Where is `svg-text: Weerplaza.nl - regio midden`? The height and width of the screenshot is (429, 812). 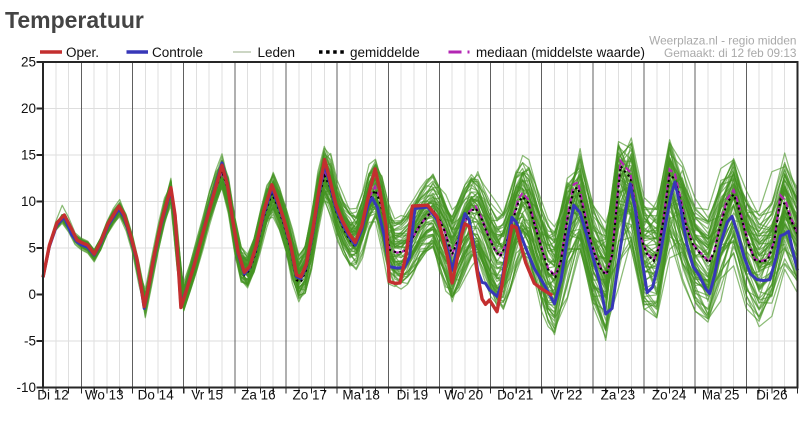
svg-text: Weerplaza.nl - regio midden is located at coordinates (722, 41).